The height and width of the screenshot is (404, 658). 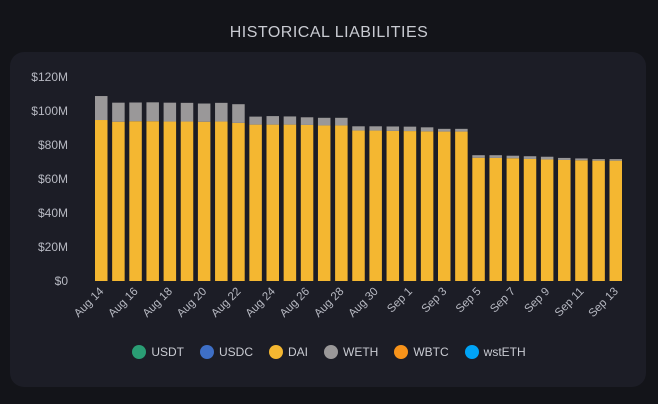 I want to click on x-tick-label: Sep 11, so click(x=570, y=303).